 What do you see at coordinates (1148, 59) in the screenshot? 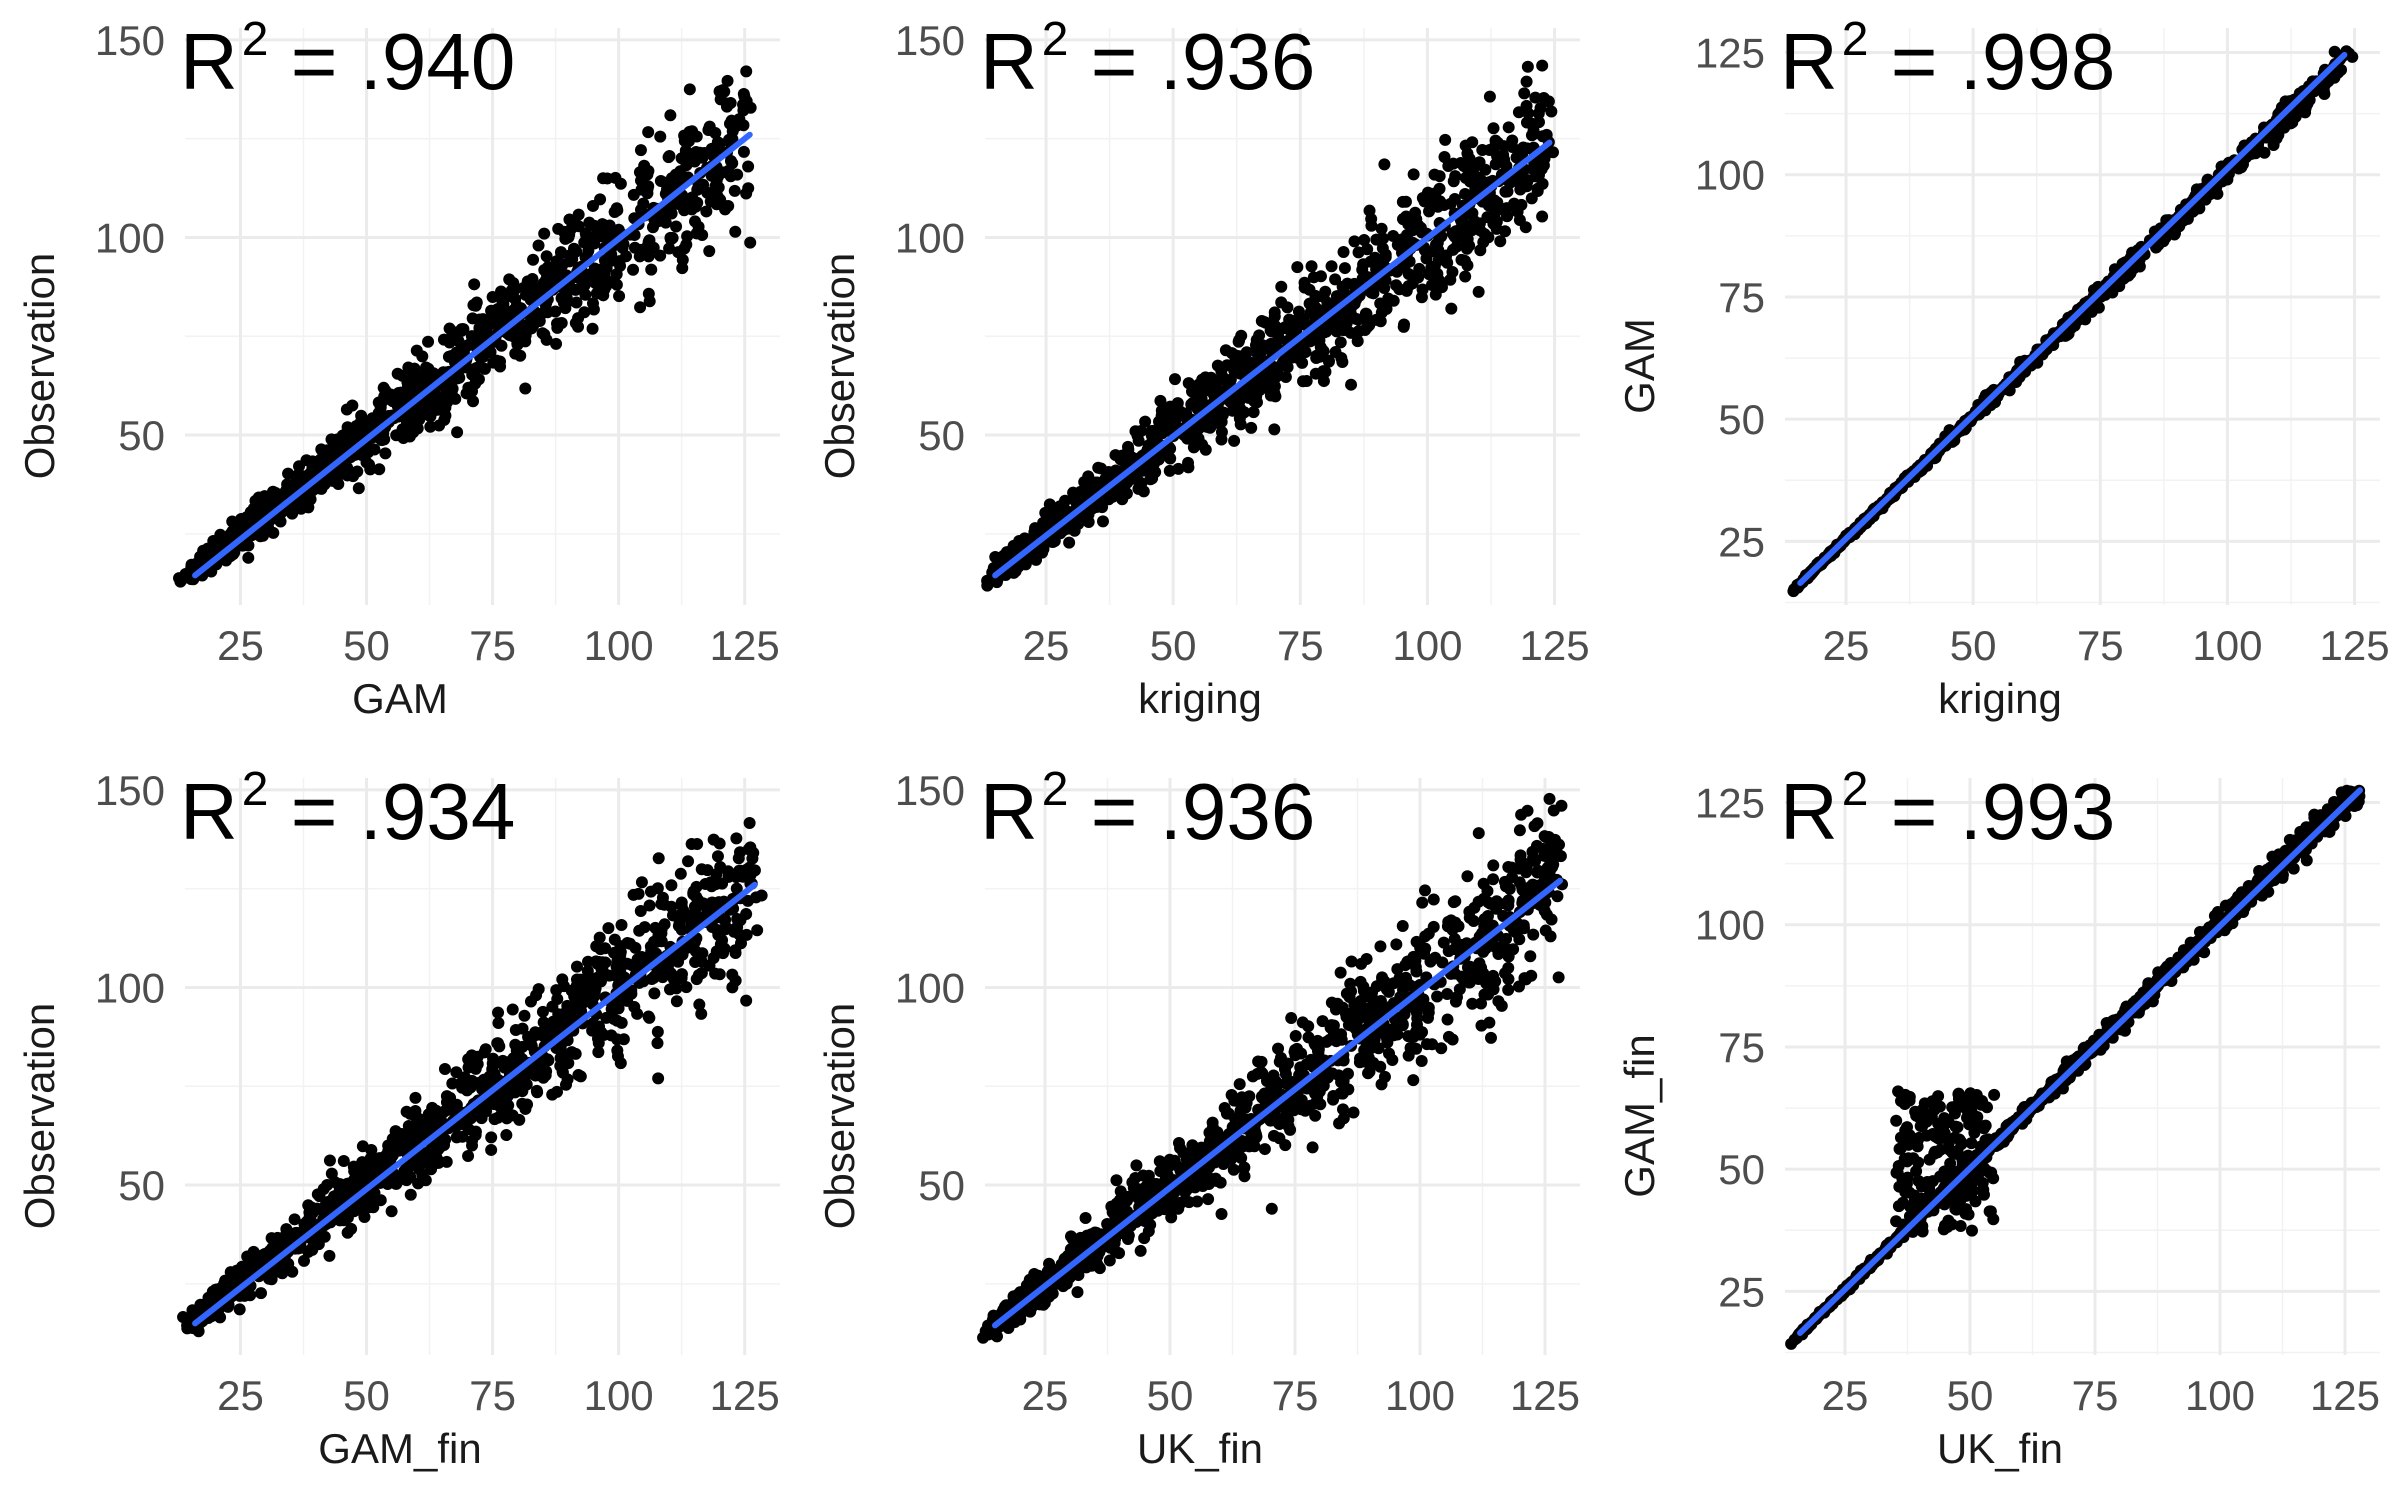
I see `r2-label: R2 = .936` at bounding box center [1148, 59].